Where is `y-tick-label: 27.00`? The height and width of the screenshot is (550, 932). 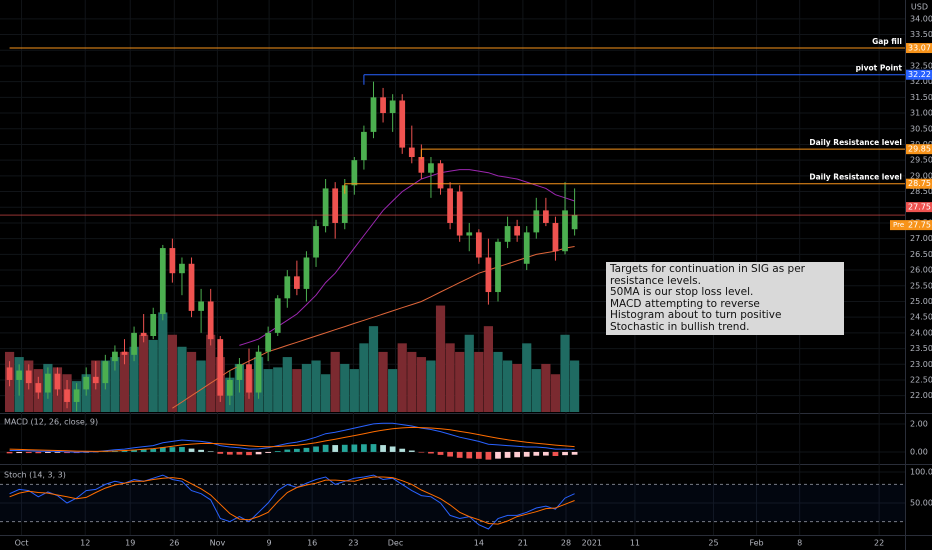 y-tick-label: 27.00 is located at coordinates (921, 238).